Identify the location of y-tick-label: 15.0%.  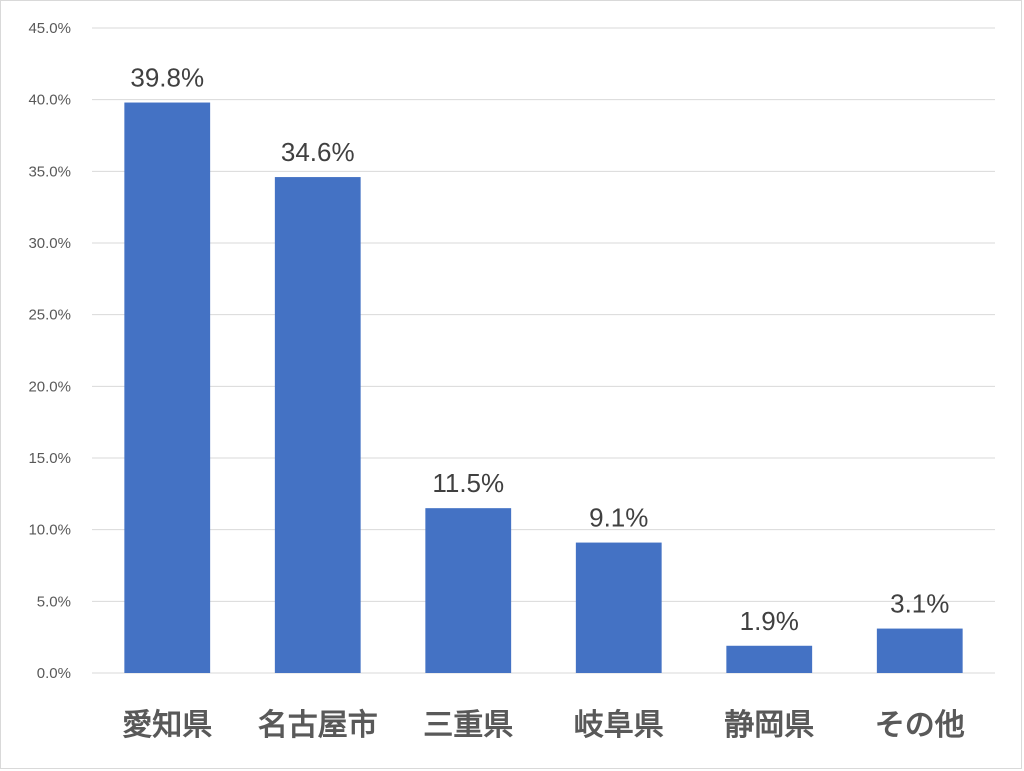
(49, 458).